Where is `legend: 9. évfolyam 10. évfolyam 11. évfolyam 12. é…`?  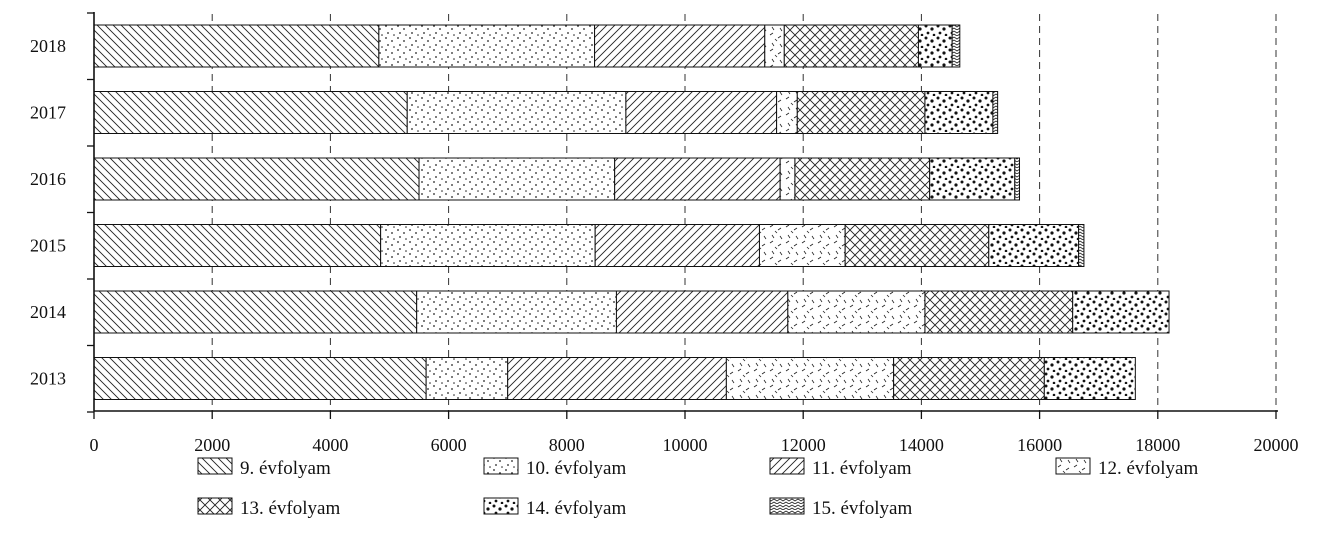 legend: 9. évfolyam 10. évfolyam 11. évfolyam 12. é… is located at coordinates (697, 488).